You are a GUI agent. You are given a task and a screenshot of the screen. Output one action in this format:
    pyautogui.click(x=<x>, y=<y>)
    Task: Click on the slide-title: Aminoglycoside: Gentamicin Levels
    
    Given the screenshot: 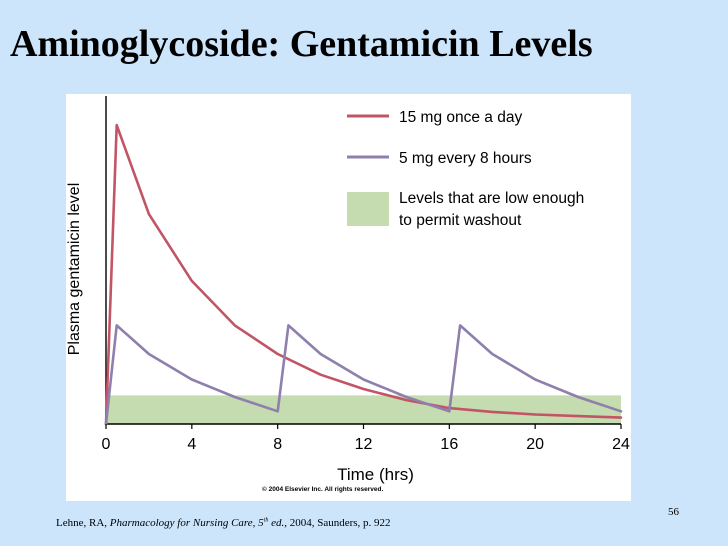 What is the action you would take?
    pyautogui.click(x=301, y=44)
    